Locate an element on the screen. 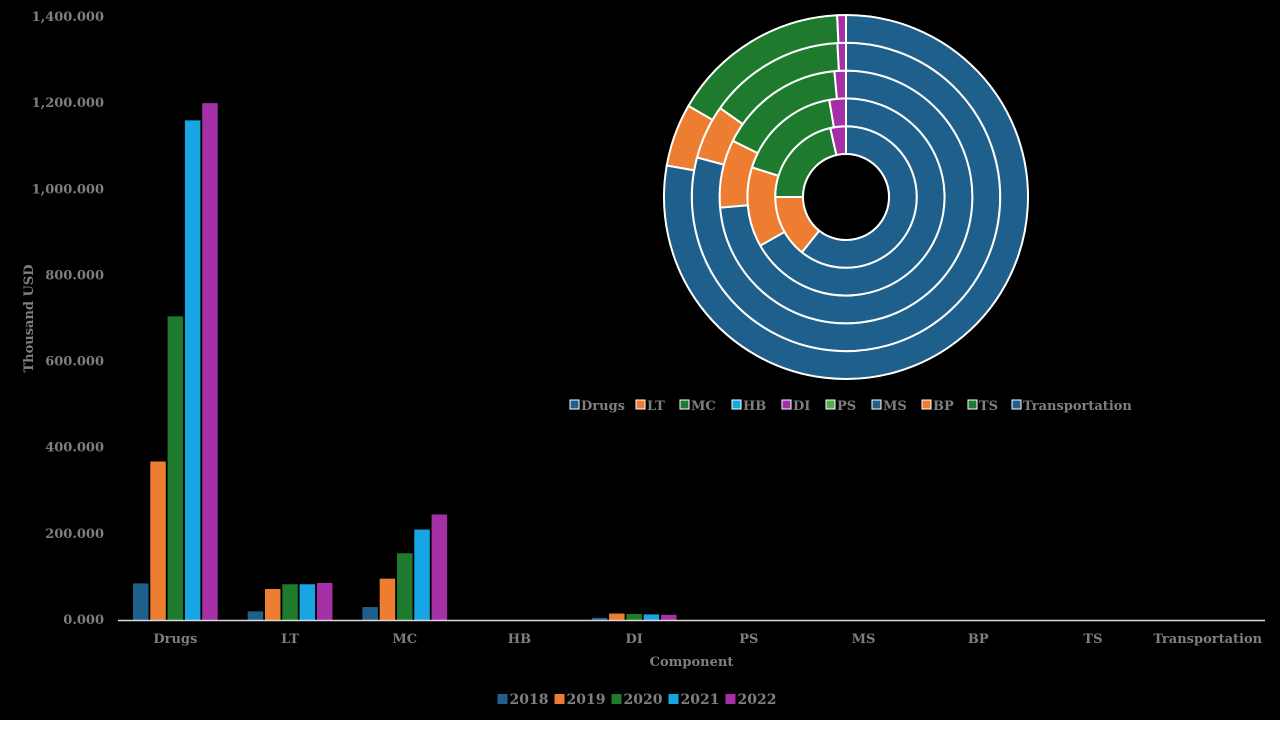 This screenshot has width=1280, height=734. bar-Drugs-2018 is located at coordinates (141, 601).